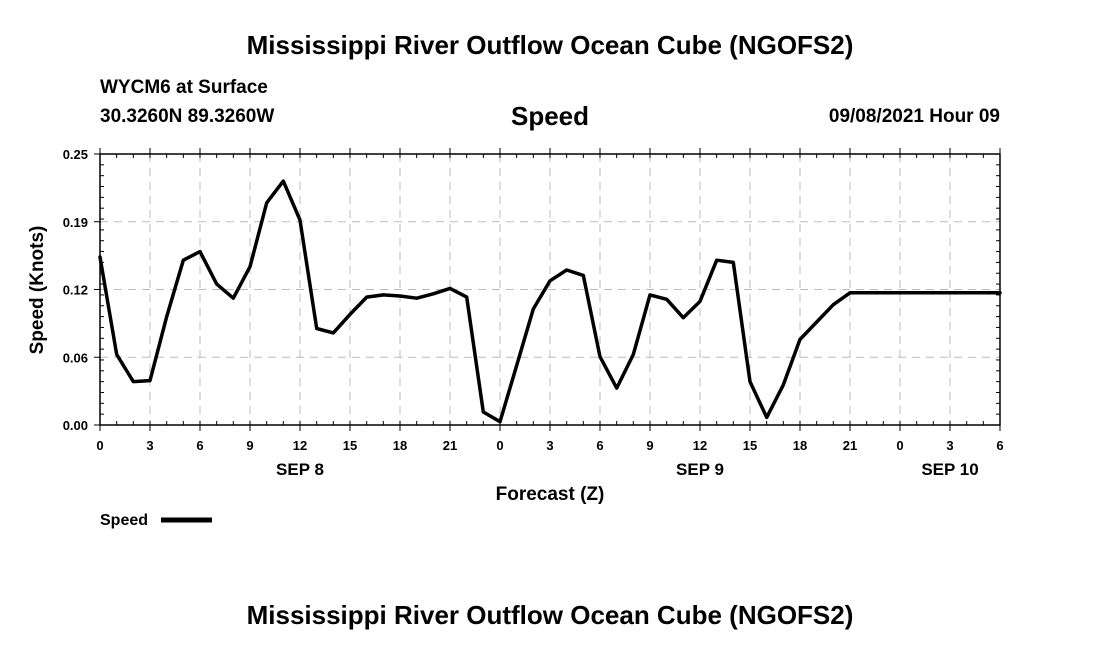  I want to click on date-label: SEP 8, so click(300, 469).